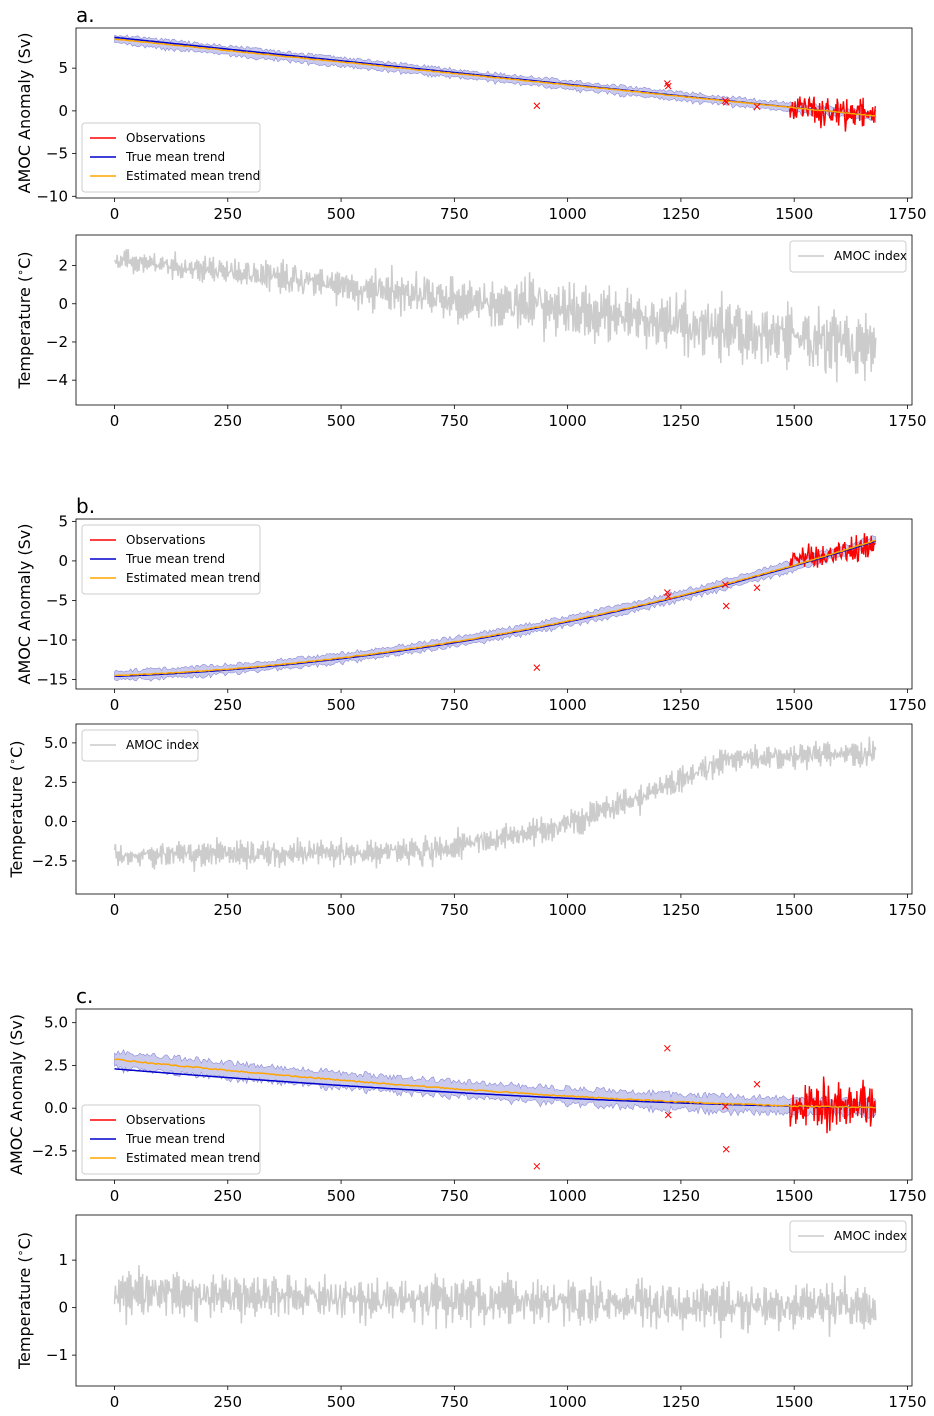 This screenshot has height=1416, width=934. What do you see at coordinates (85, 506) in the screenshot?
I see `panel-label: b.` at bounding box center [85, 506].